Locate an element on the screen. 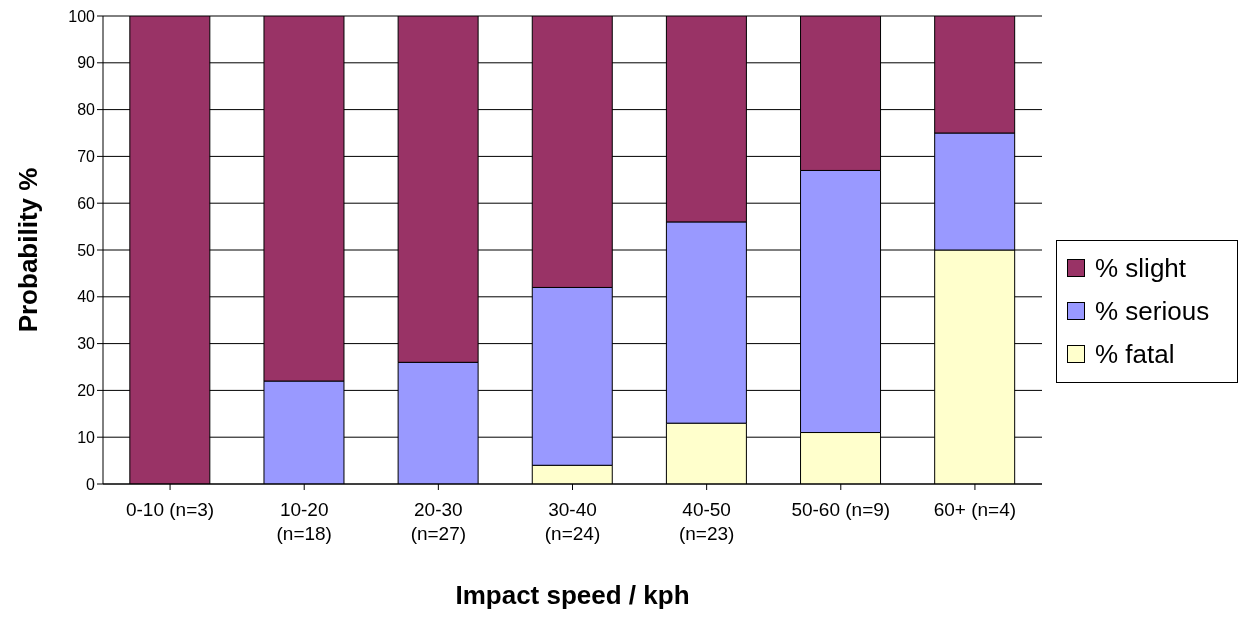 This screenshot has height=622, width=1256. x-tick-label: 40-50 (n=23) is located at coordinates (706, 521).